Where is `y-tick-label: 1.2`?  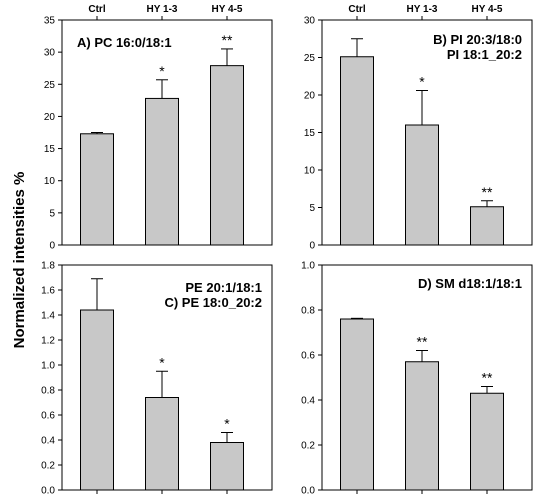 y-tick-label: 1.2 is located at coordinates (48, 341).